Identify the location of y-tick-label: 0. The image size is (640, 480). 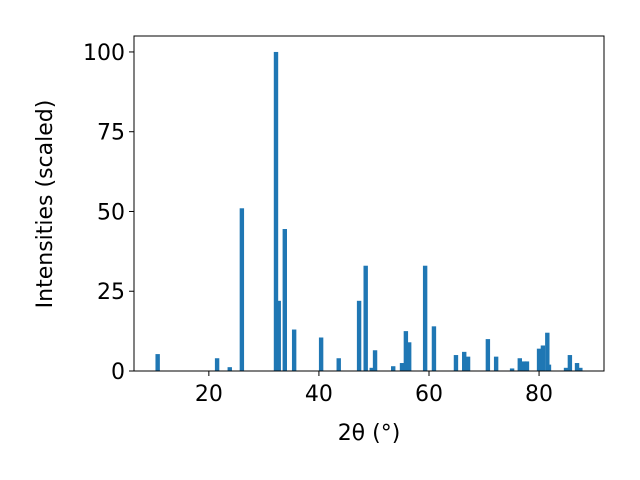
(118, 372).